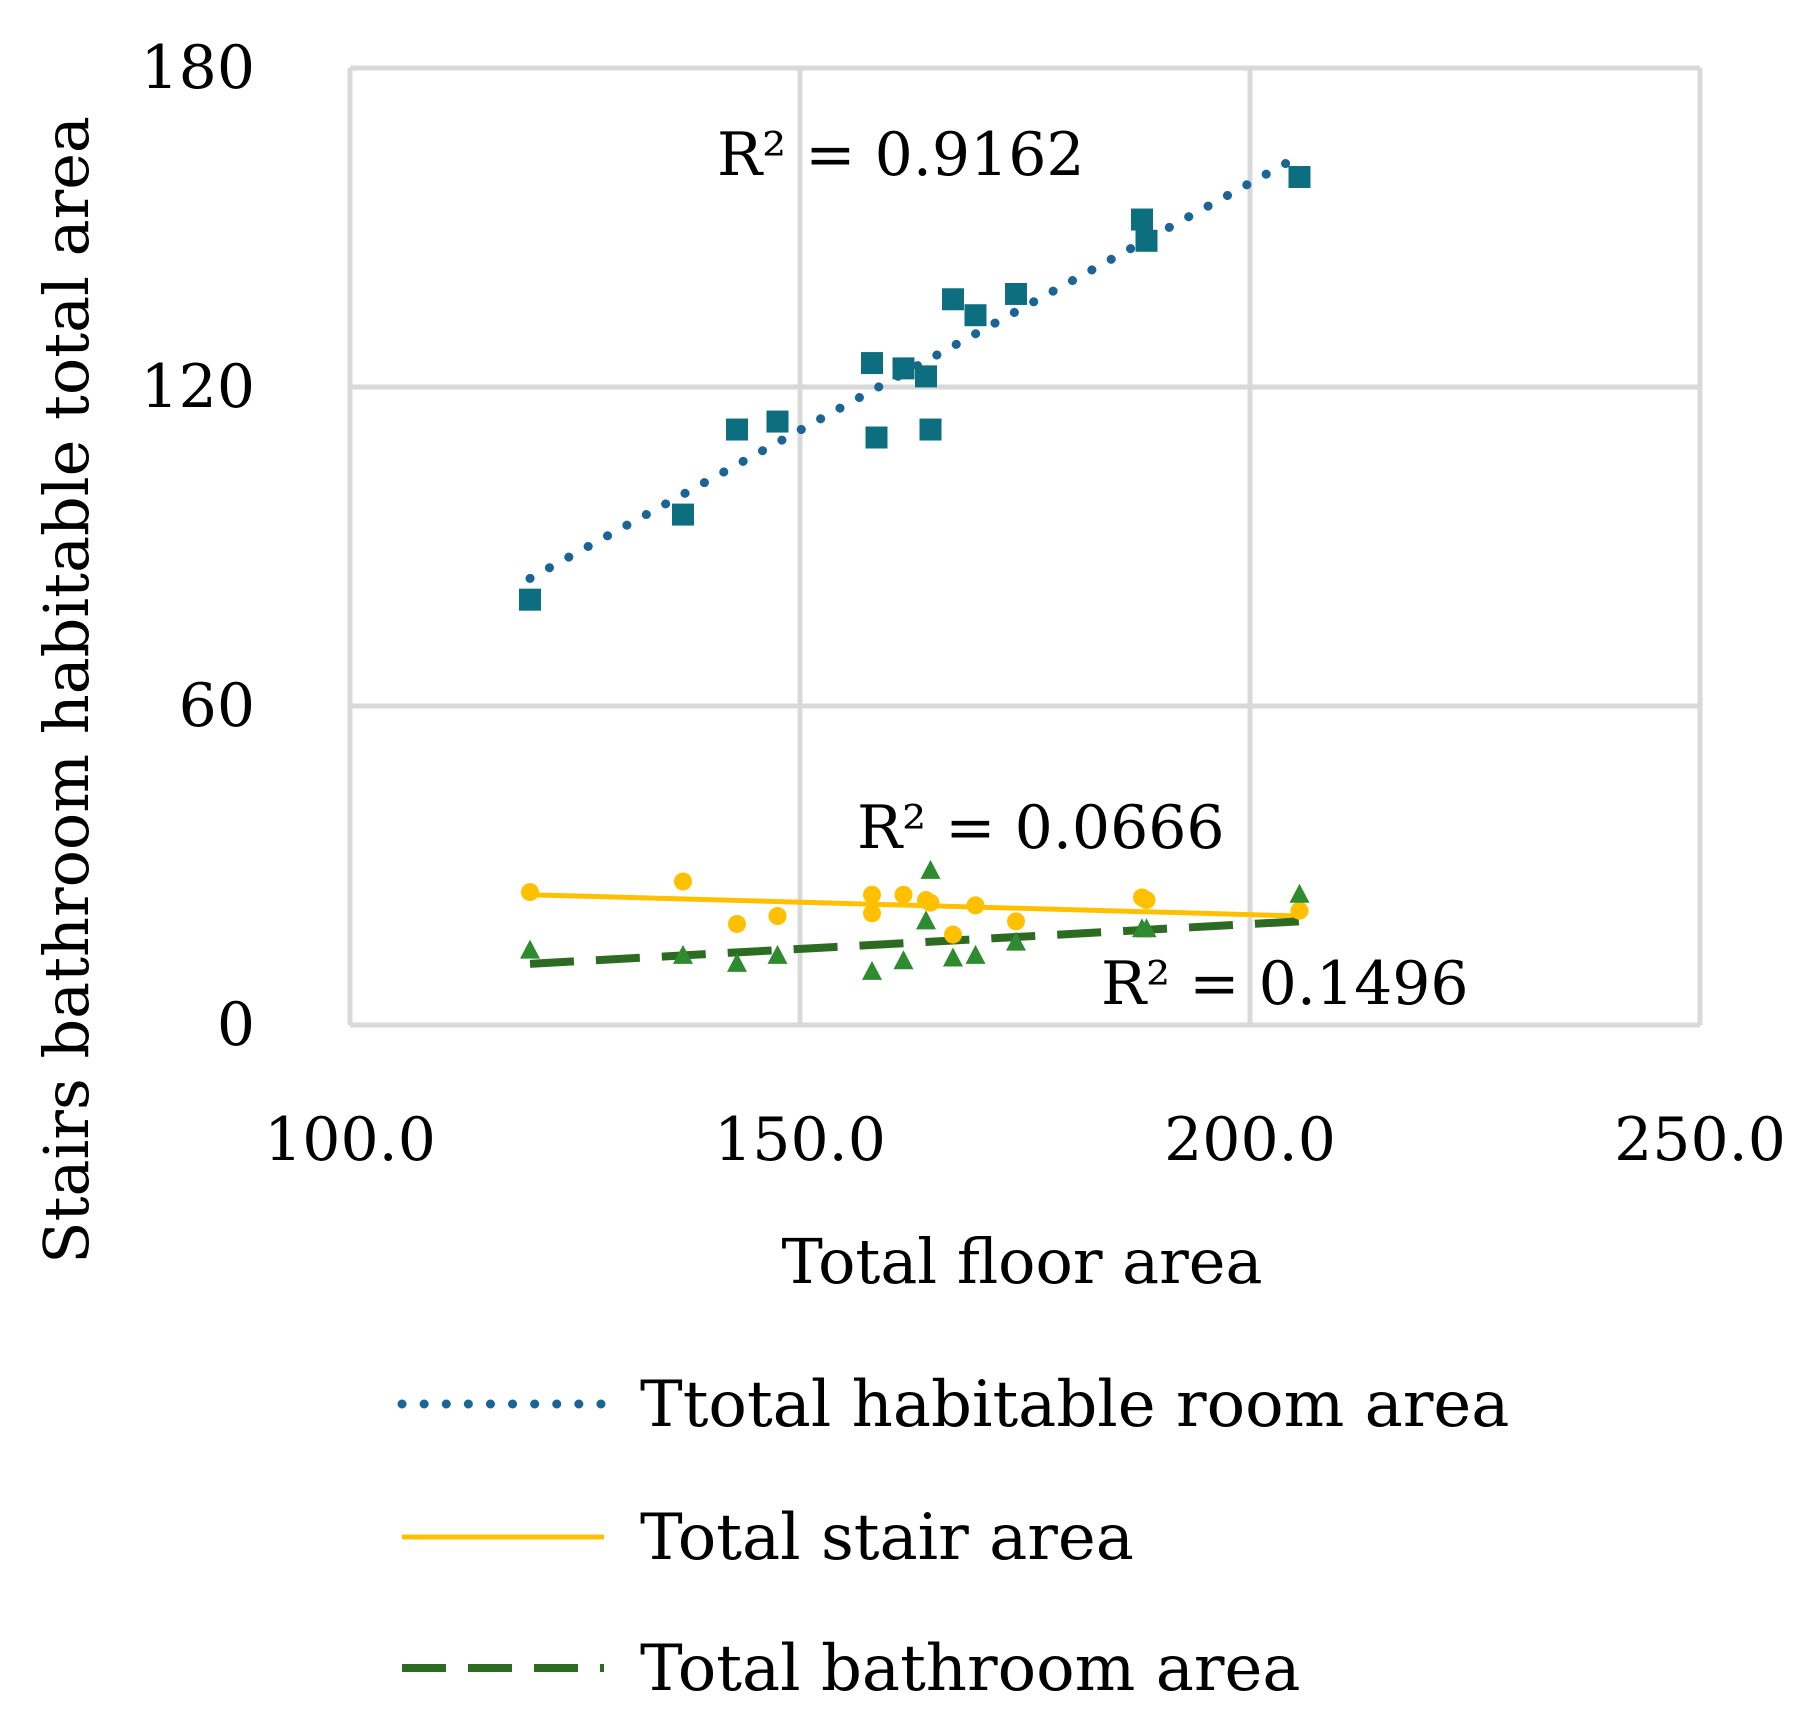 This screenshot has height=1721, width=1796. I want to click on legend-label-habitable: Ttotal habitable room area, so click(1074, 1405).